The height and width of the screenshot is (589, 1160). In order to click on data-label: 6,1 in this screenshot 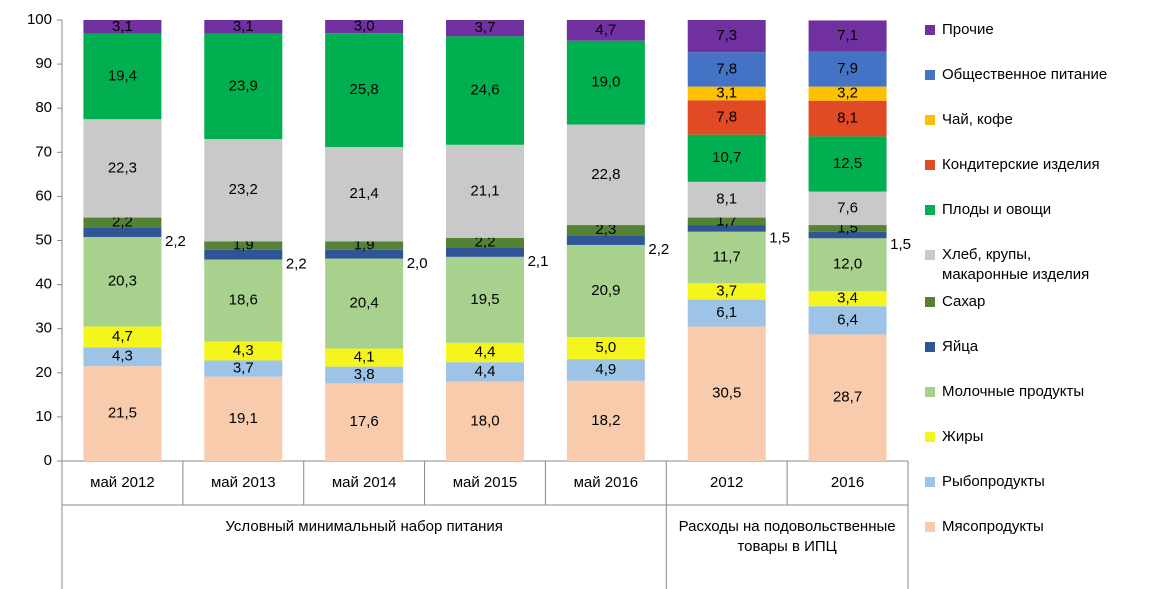, I will do `click(726, 312)`.